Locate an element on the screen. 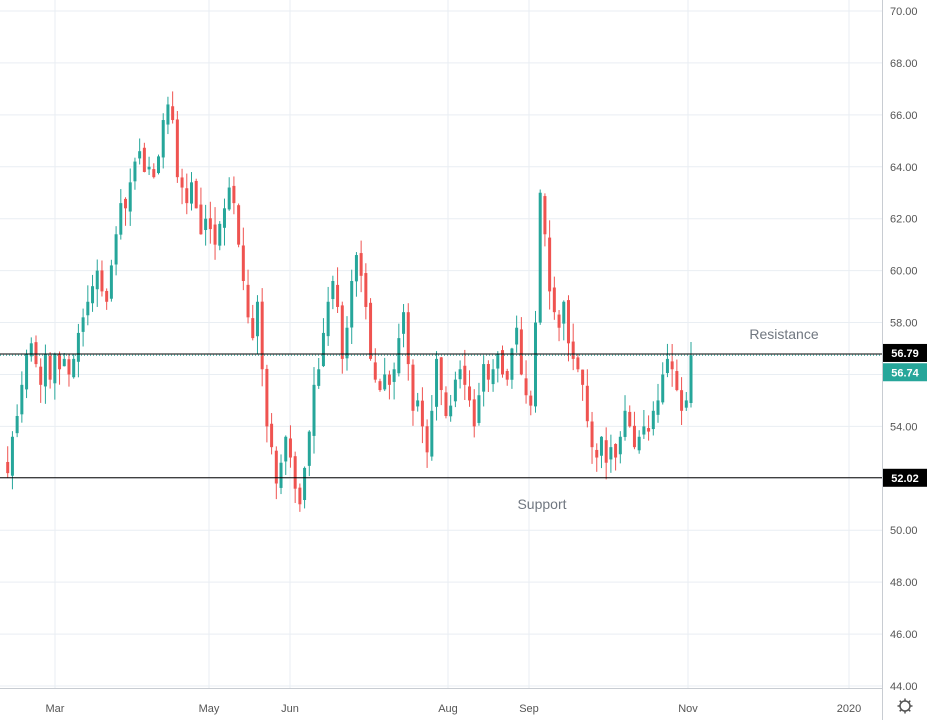 This screenshot has width=927, height=725. support-price-tag-text: 52.02 is located at coordinates (905, 479).